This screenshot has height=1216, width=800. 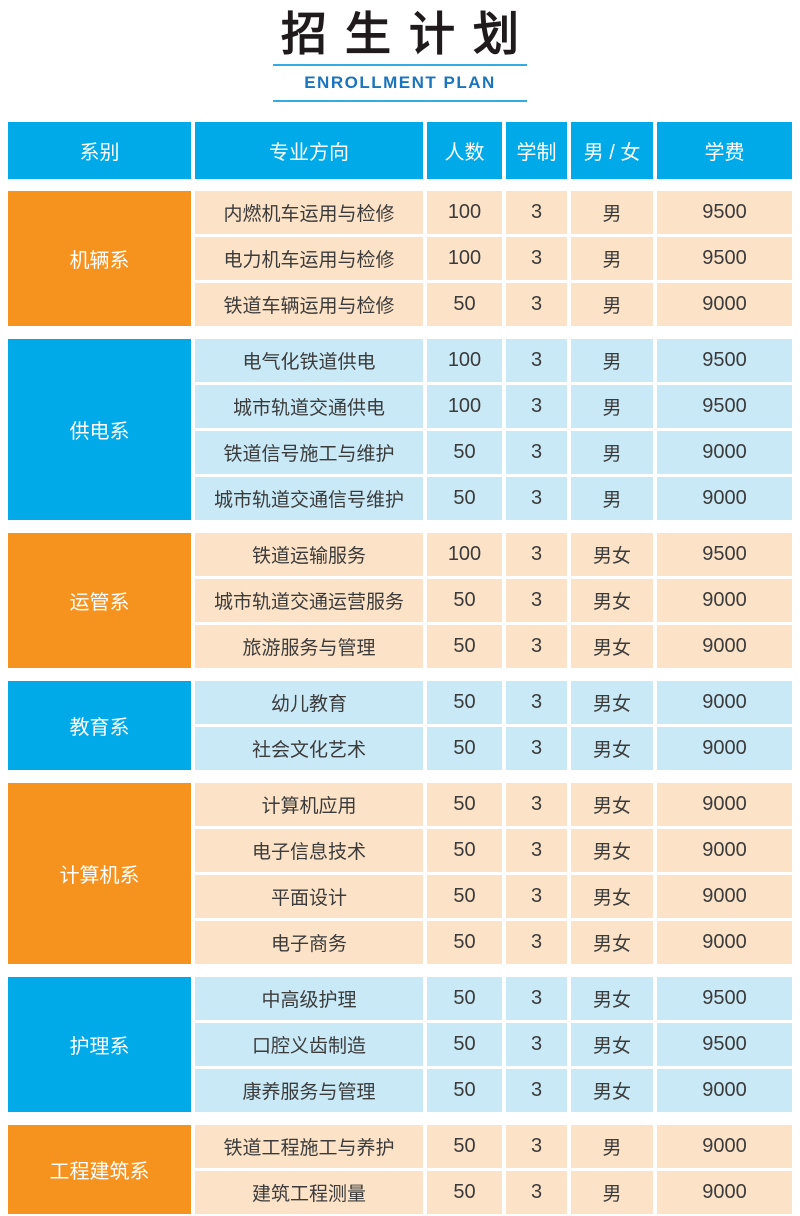 I want to click on cell-major: 内燃机车运用与检修, so click(x=309, y=212).